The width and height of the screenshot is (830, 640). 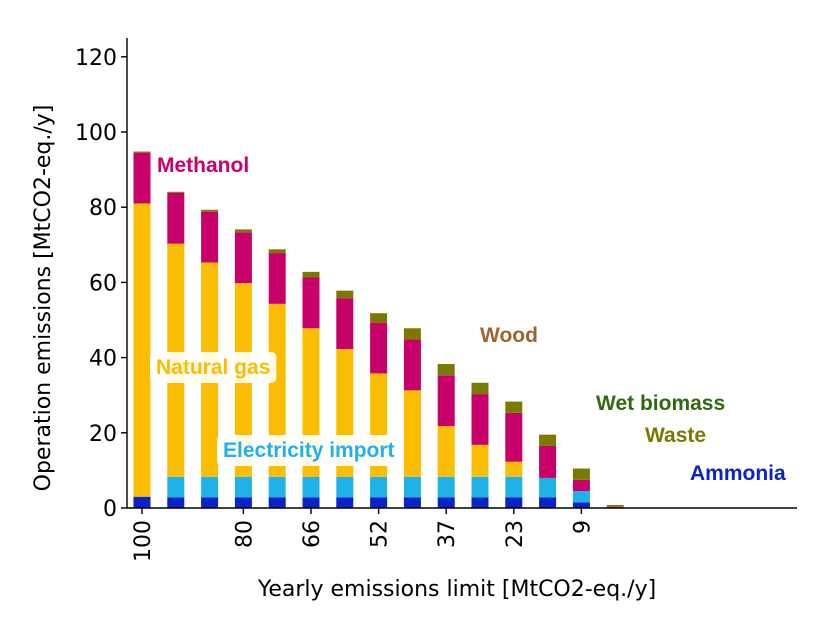 I want to click on x-axis-label: Yearly emissions limit [MtCO2-eq./y], so click(x=456, y=589).